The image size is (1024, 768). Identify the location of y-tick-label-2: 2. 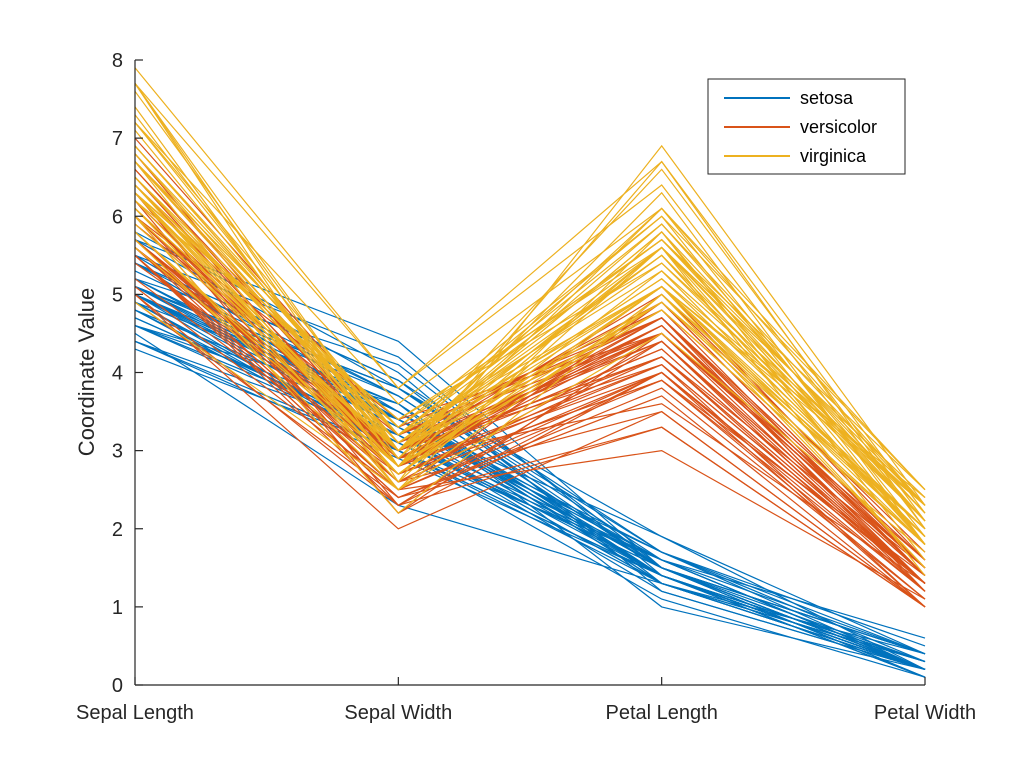
(117, 530).